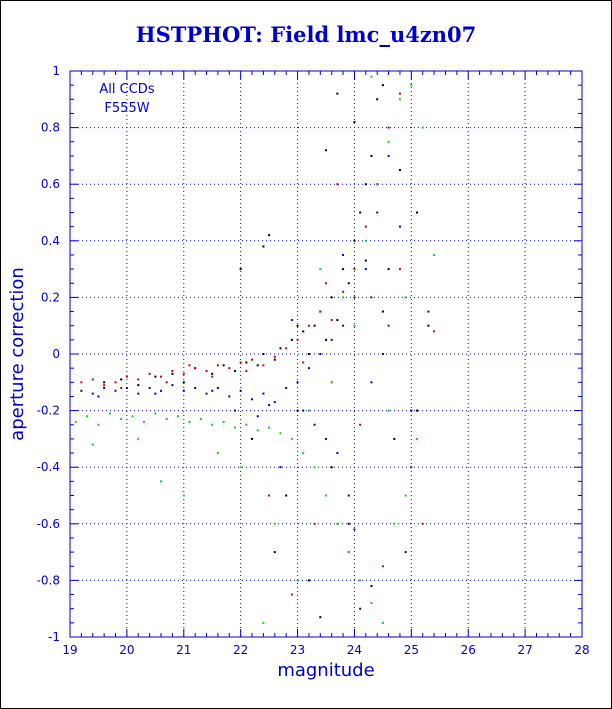 The width and height of the screenshot is (612, 709). I want to click on x-tick-label: 24, so click(354, 650).